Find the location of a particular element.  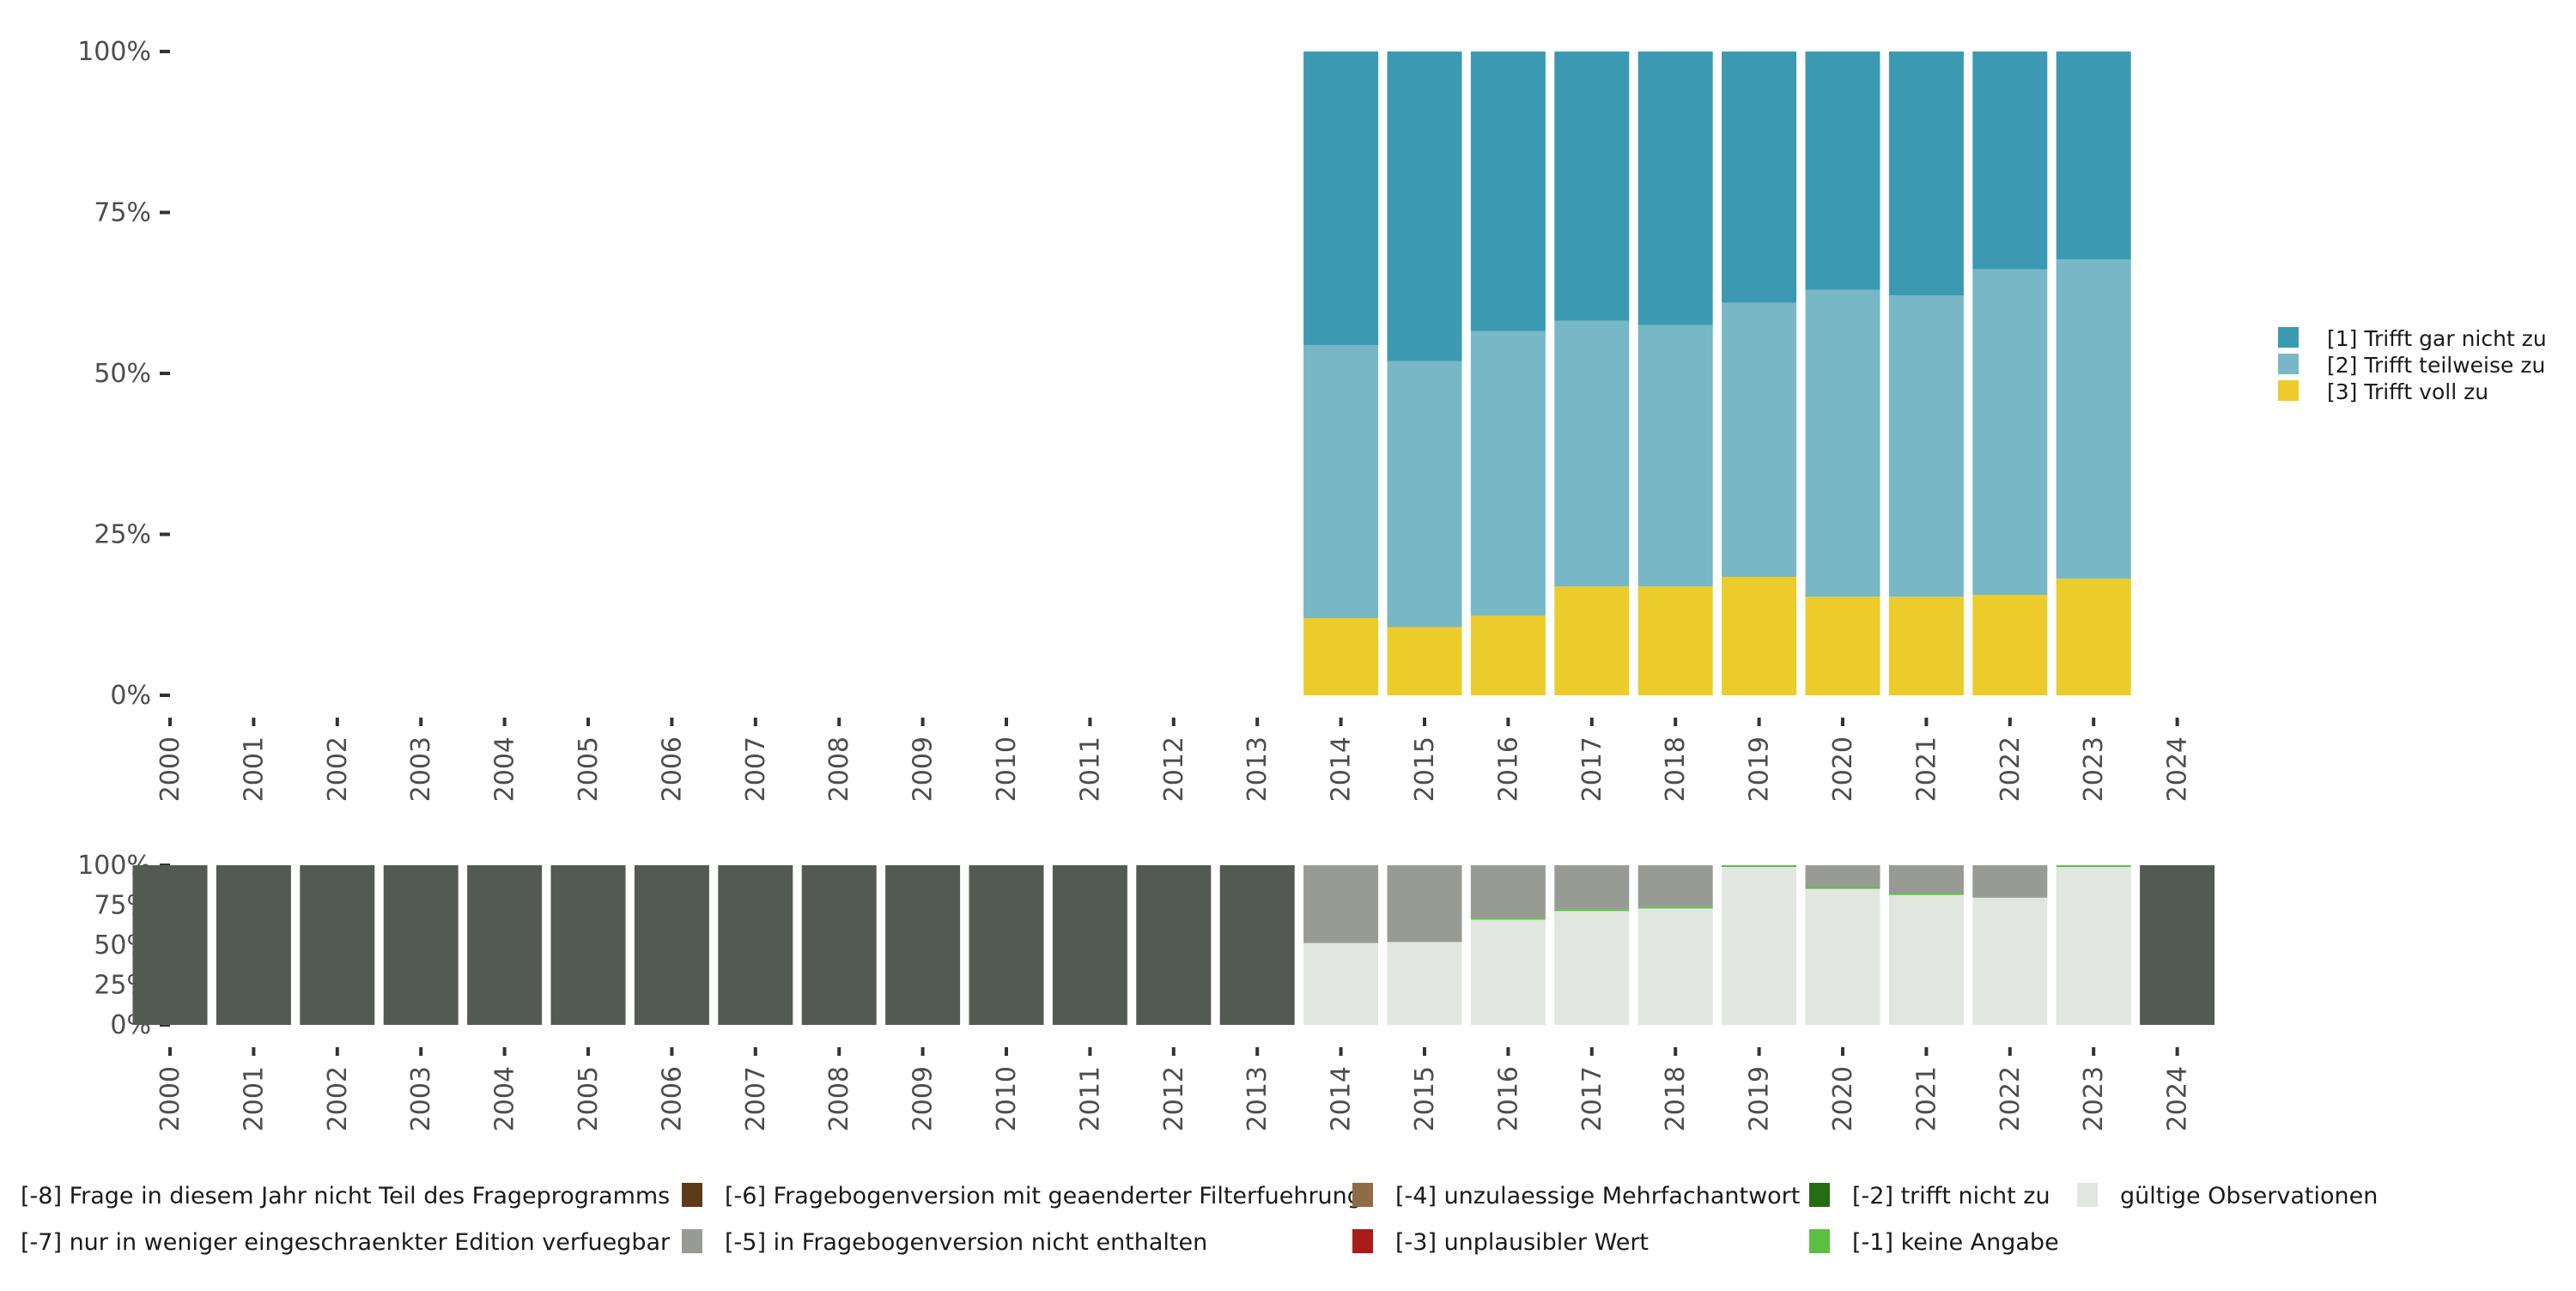

x-tick-label: 2022 is located at coordinates (2011, 769).